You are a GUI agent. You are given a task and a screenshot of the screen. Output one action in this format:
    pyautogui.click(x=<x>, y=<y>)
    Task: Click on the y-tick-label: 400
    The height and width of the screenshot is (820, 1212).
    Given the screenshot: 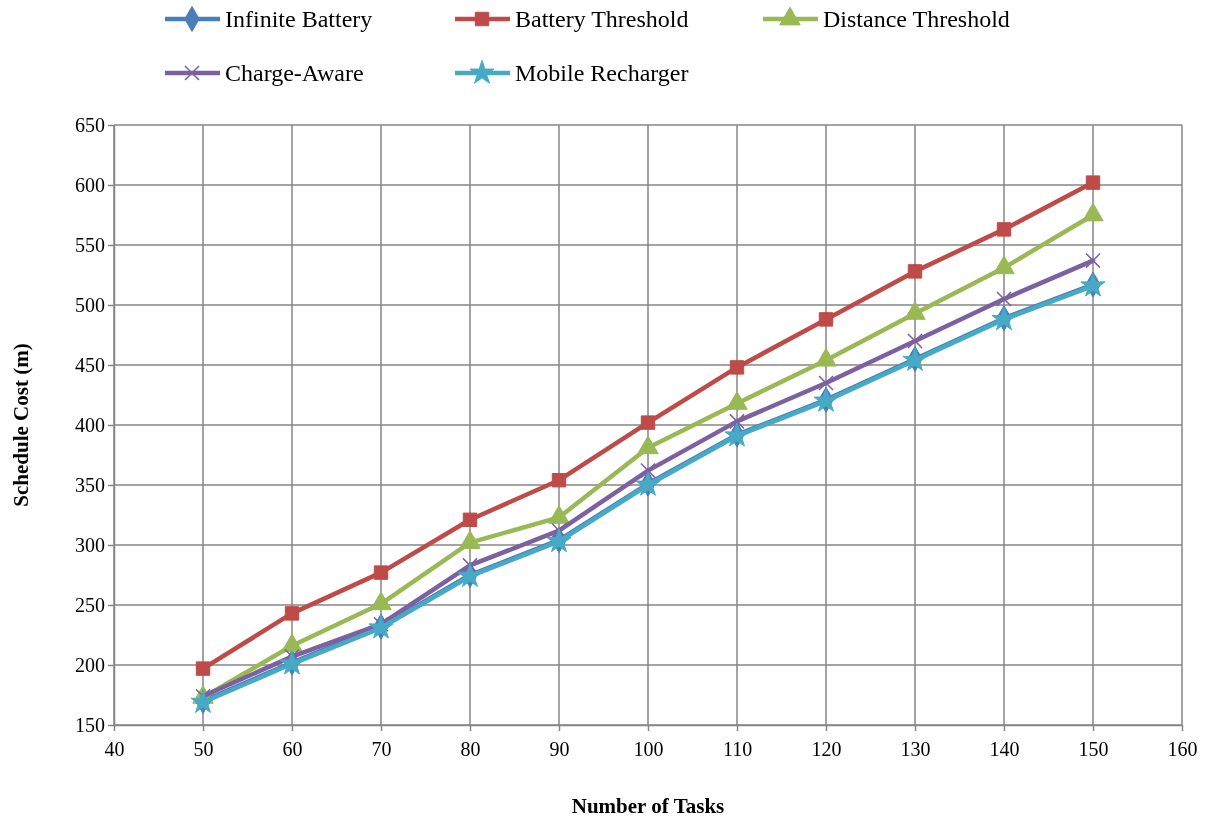 What is the action you would take?
    pyautogui.click(x=90, y=424)
    